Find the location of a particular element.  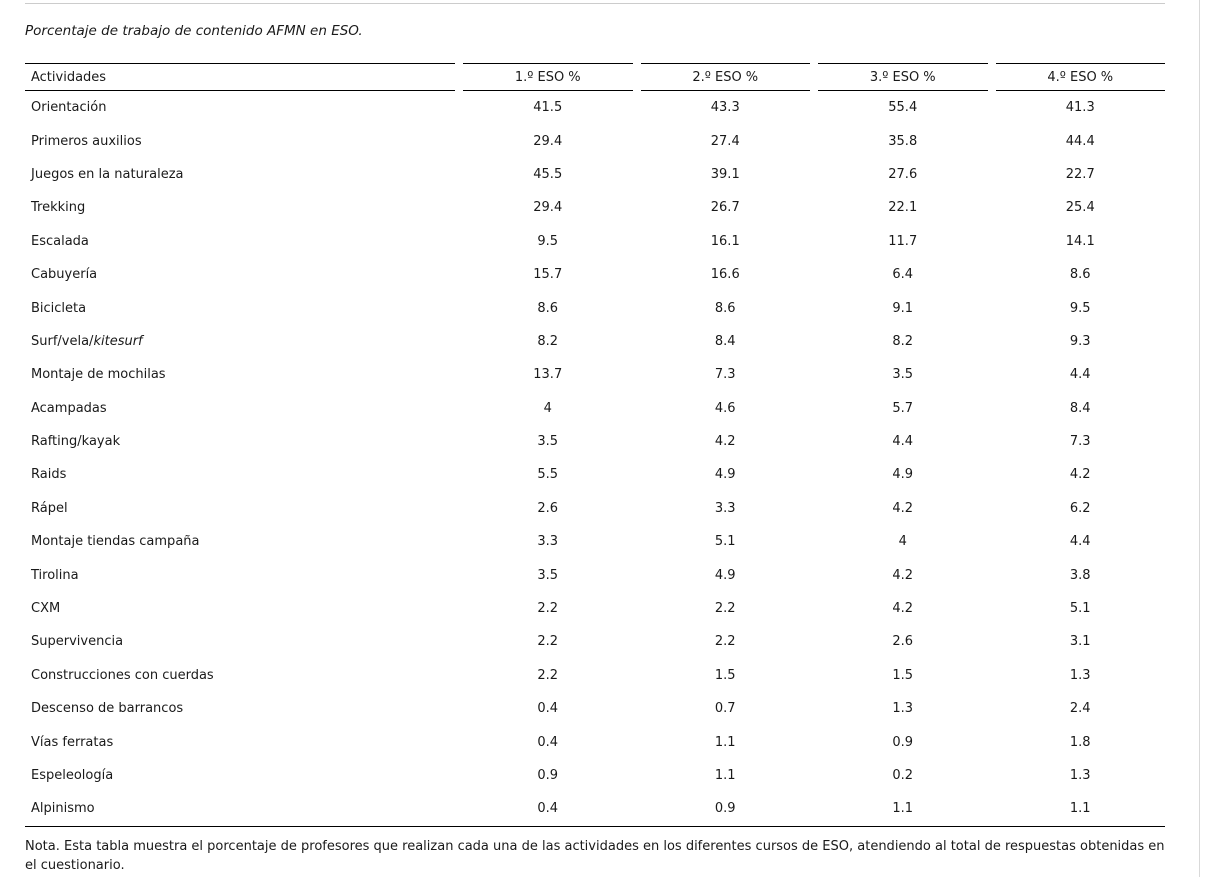

activity-cell: CXM is located at coordinates (46, 609).